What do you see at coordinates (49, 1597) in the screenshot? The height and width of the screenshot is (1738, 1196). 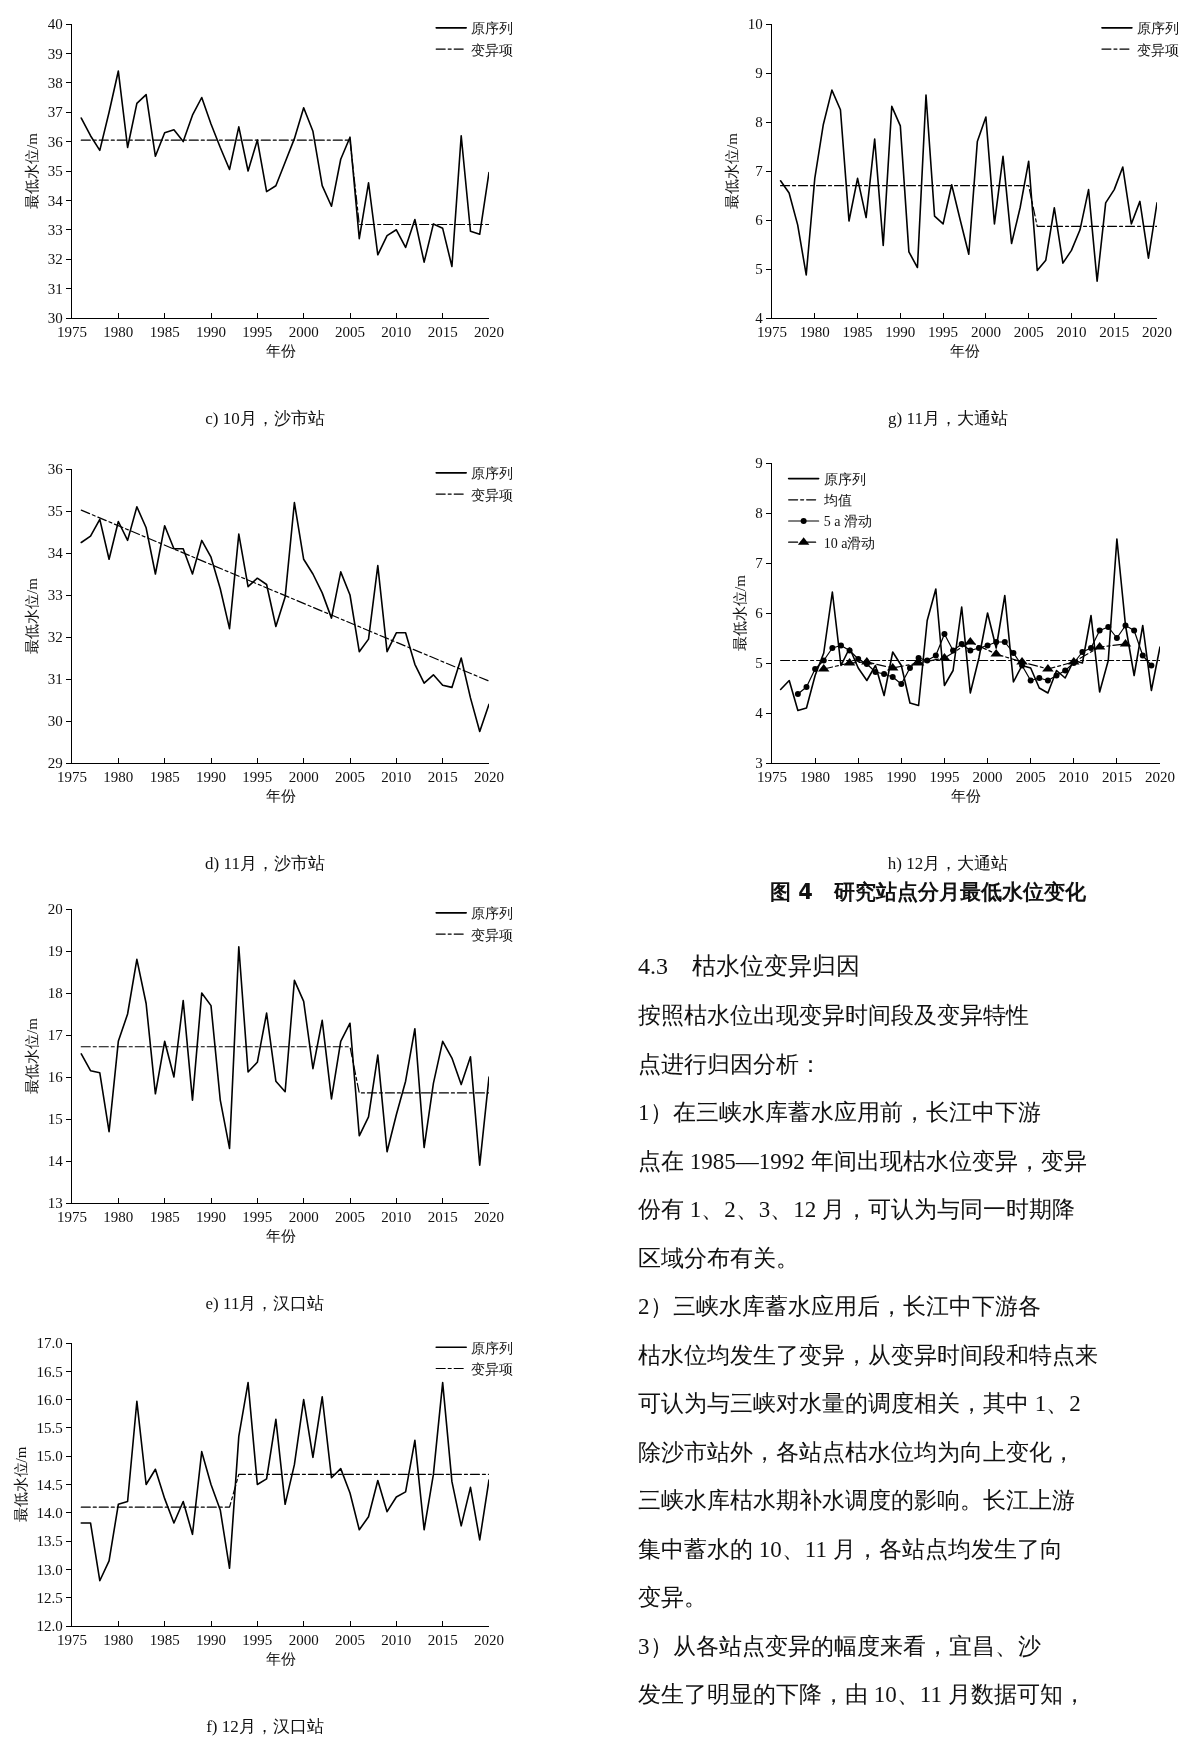 I see `y-tick-label: 12.5` at bounding box center [49, 1597].